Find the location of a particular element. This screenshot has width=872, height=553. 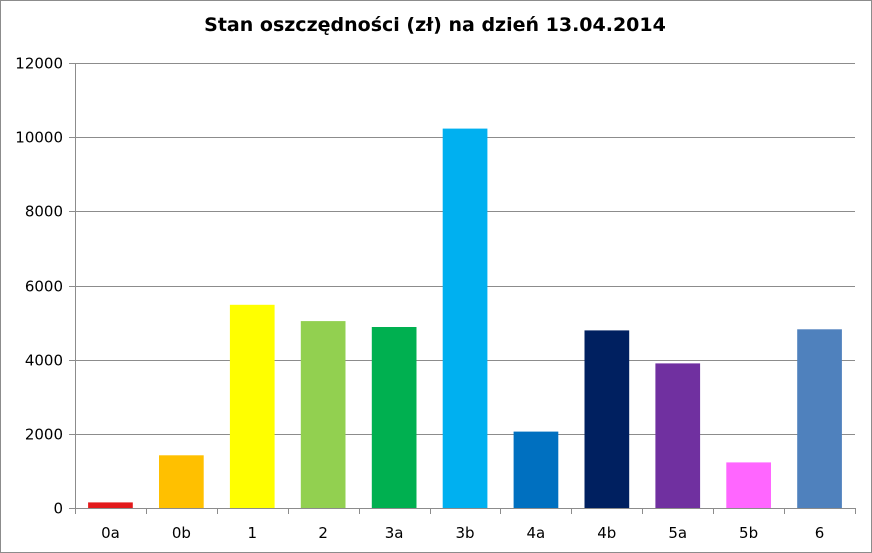

bar-3a is located at coordinates (394, 417).